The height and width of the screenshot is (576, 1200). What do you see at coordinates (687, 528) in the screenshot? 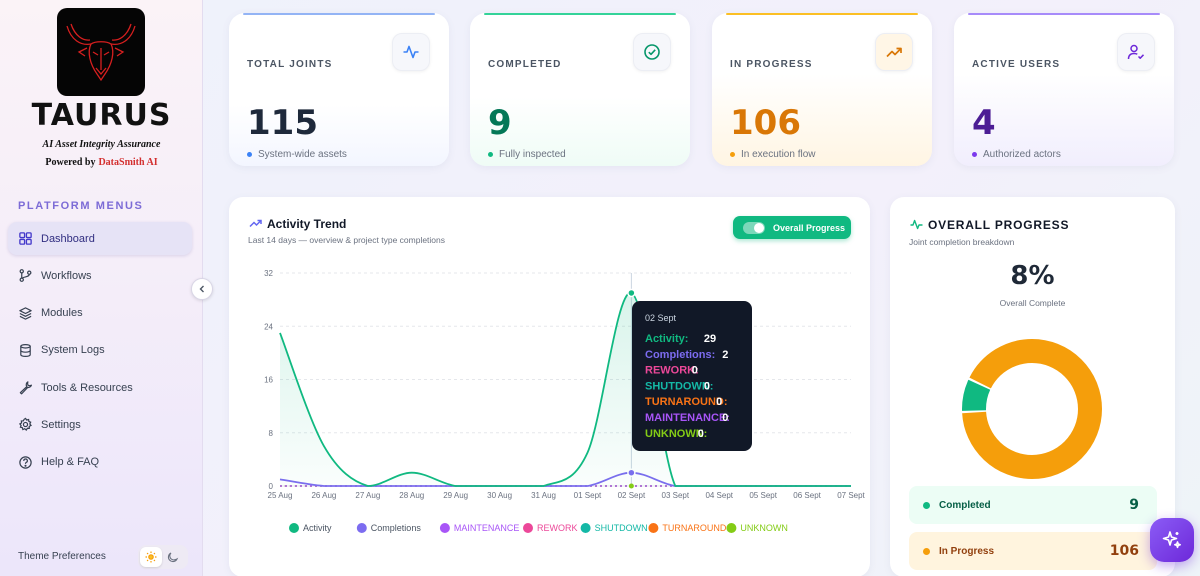
I see `legend-item-turnaround: TURNAROUND` at bounding box center [687, 528].